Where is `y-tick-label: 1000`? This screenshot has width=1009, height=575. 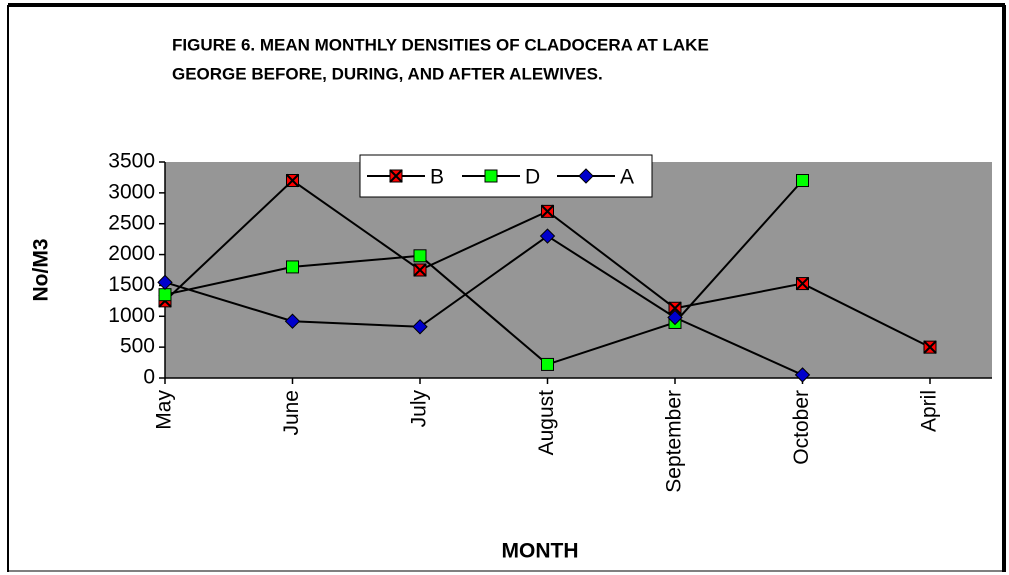
y-tick-label: 1000 is located at coordinates (131, 315).